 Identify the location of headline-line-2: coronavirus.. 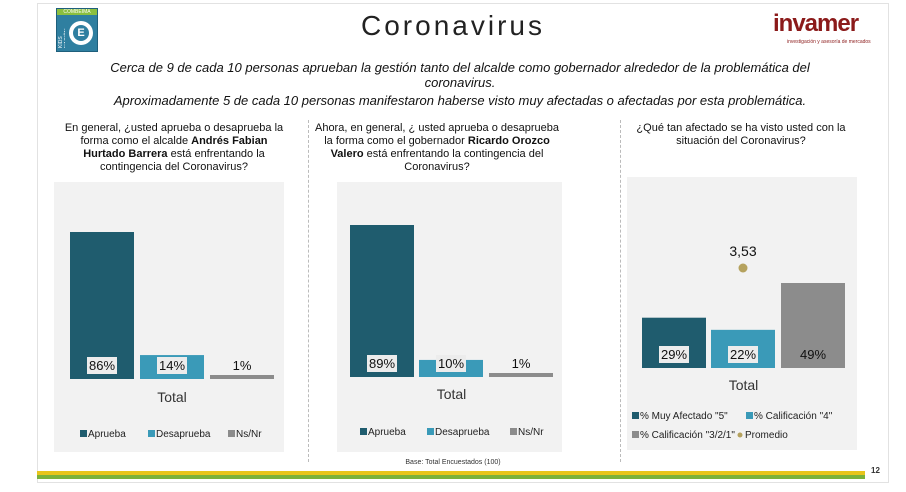
(460, 82).